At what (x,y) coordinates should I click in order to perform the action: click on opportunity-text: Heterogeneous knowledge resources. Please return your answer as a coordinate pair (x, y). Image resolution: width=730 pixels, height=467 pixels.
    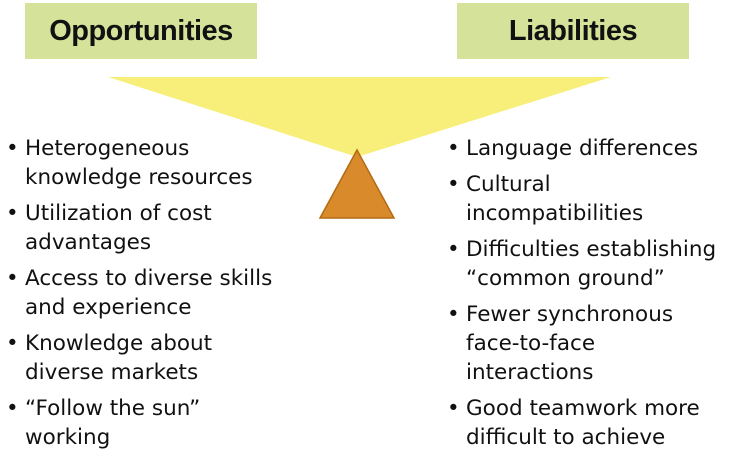
    Looking at the image, I should click on (139, 163).